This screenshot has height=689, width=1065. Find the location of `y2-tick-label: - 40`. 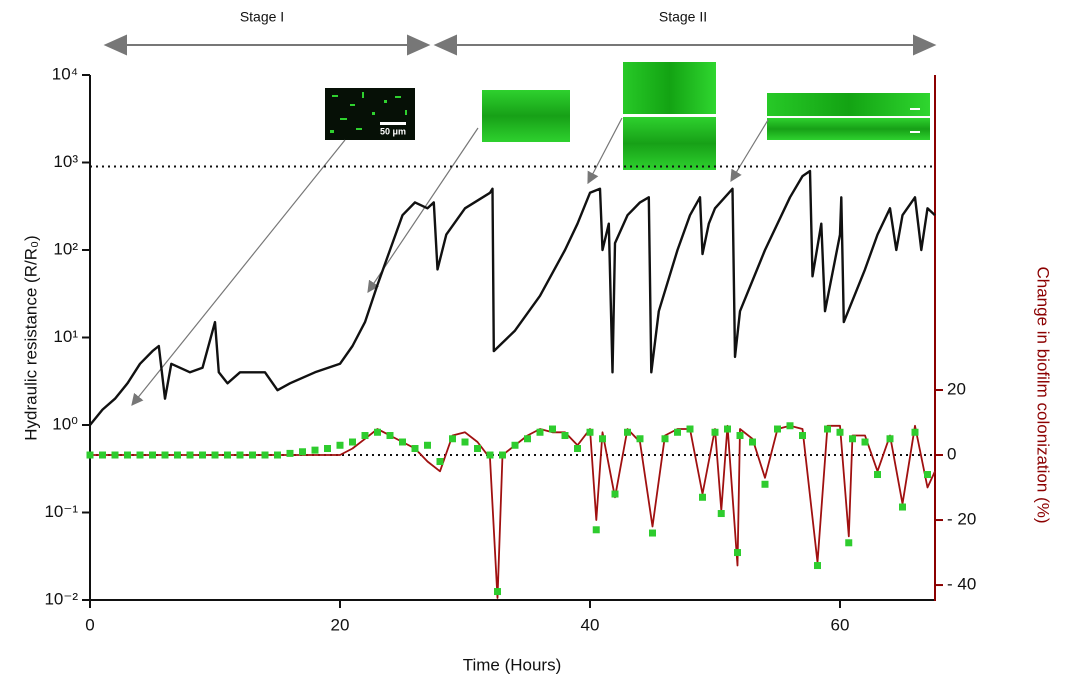

y2-tick-label: - 40 is located at coordinates (961, 584).